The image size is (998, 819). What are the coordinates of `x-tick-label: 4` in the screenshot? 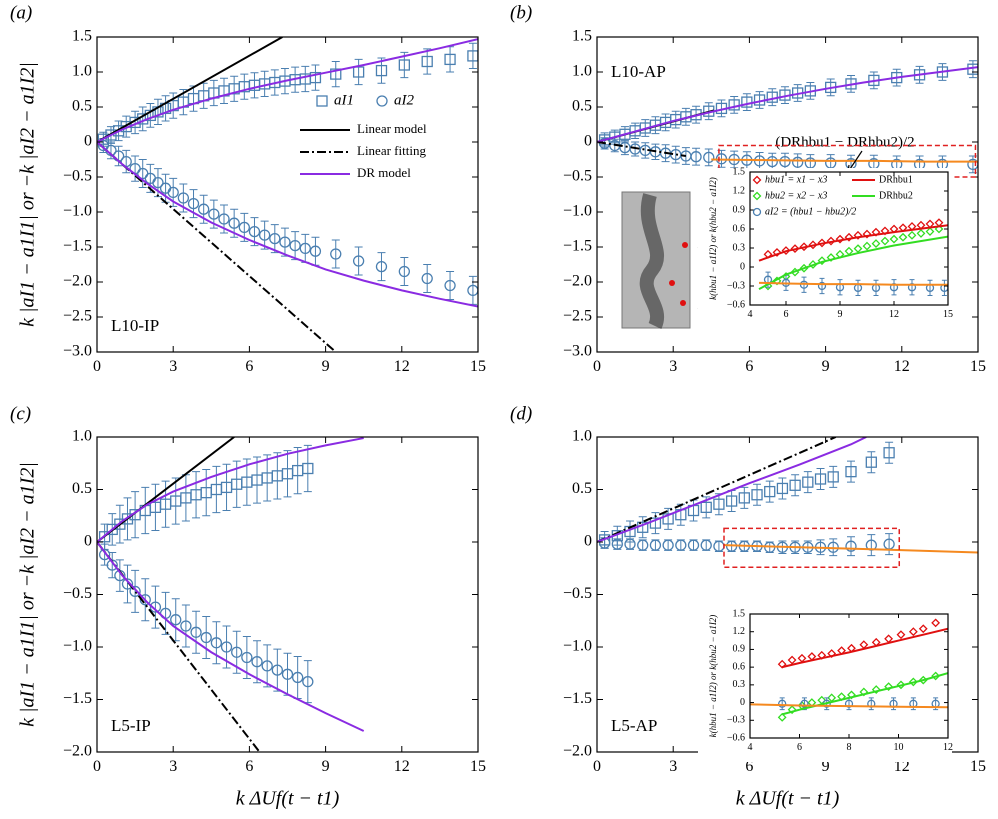 It's located at (750, 747).